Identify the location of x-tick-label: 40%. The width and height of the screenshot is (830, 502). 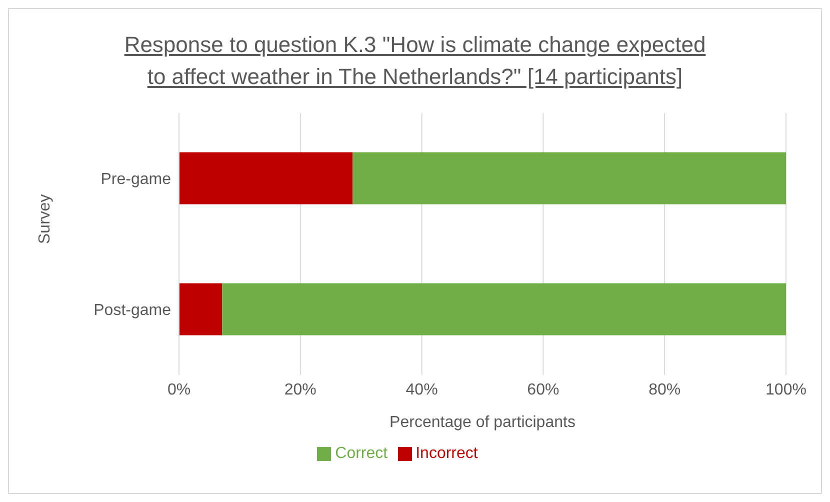
(422, 389).